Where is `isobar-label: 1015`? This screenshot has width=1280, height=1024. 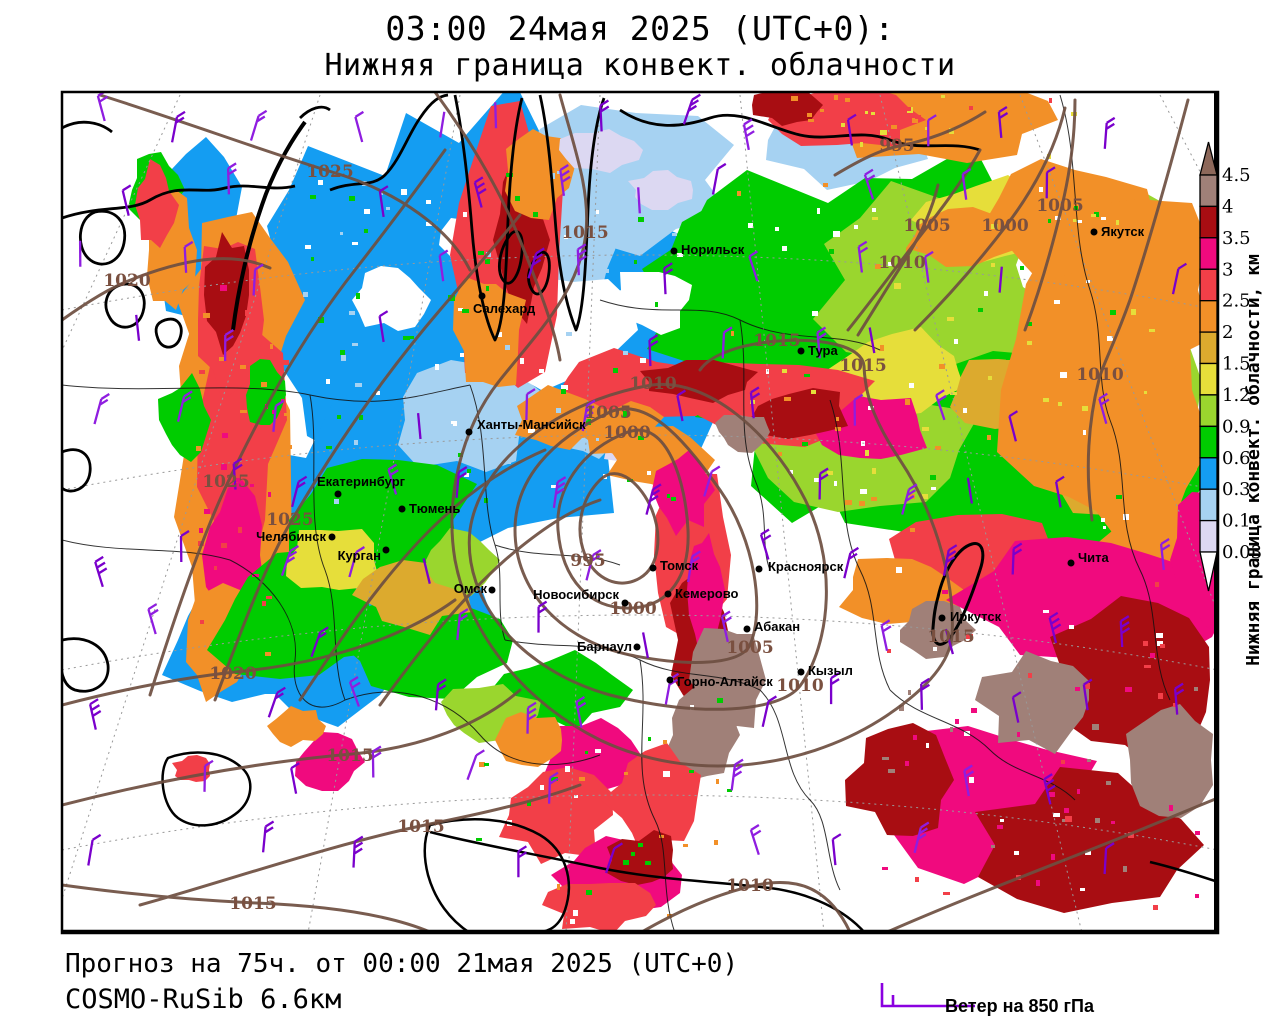
isobar-label: 1015 is located at coordinates (252, 904).